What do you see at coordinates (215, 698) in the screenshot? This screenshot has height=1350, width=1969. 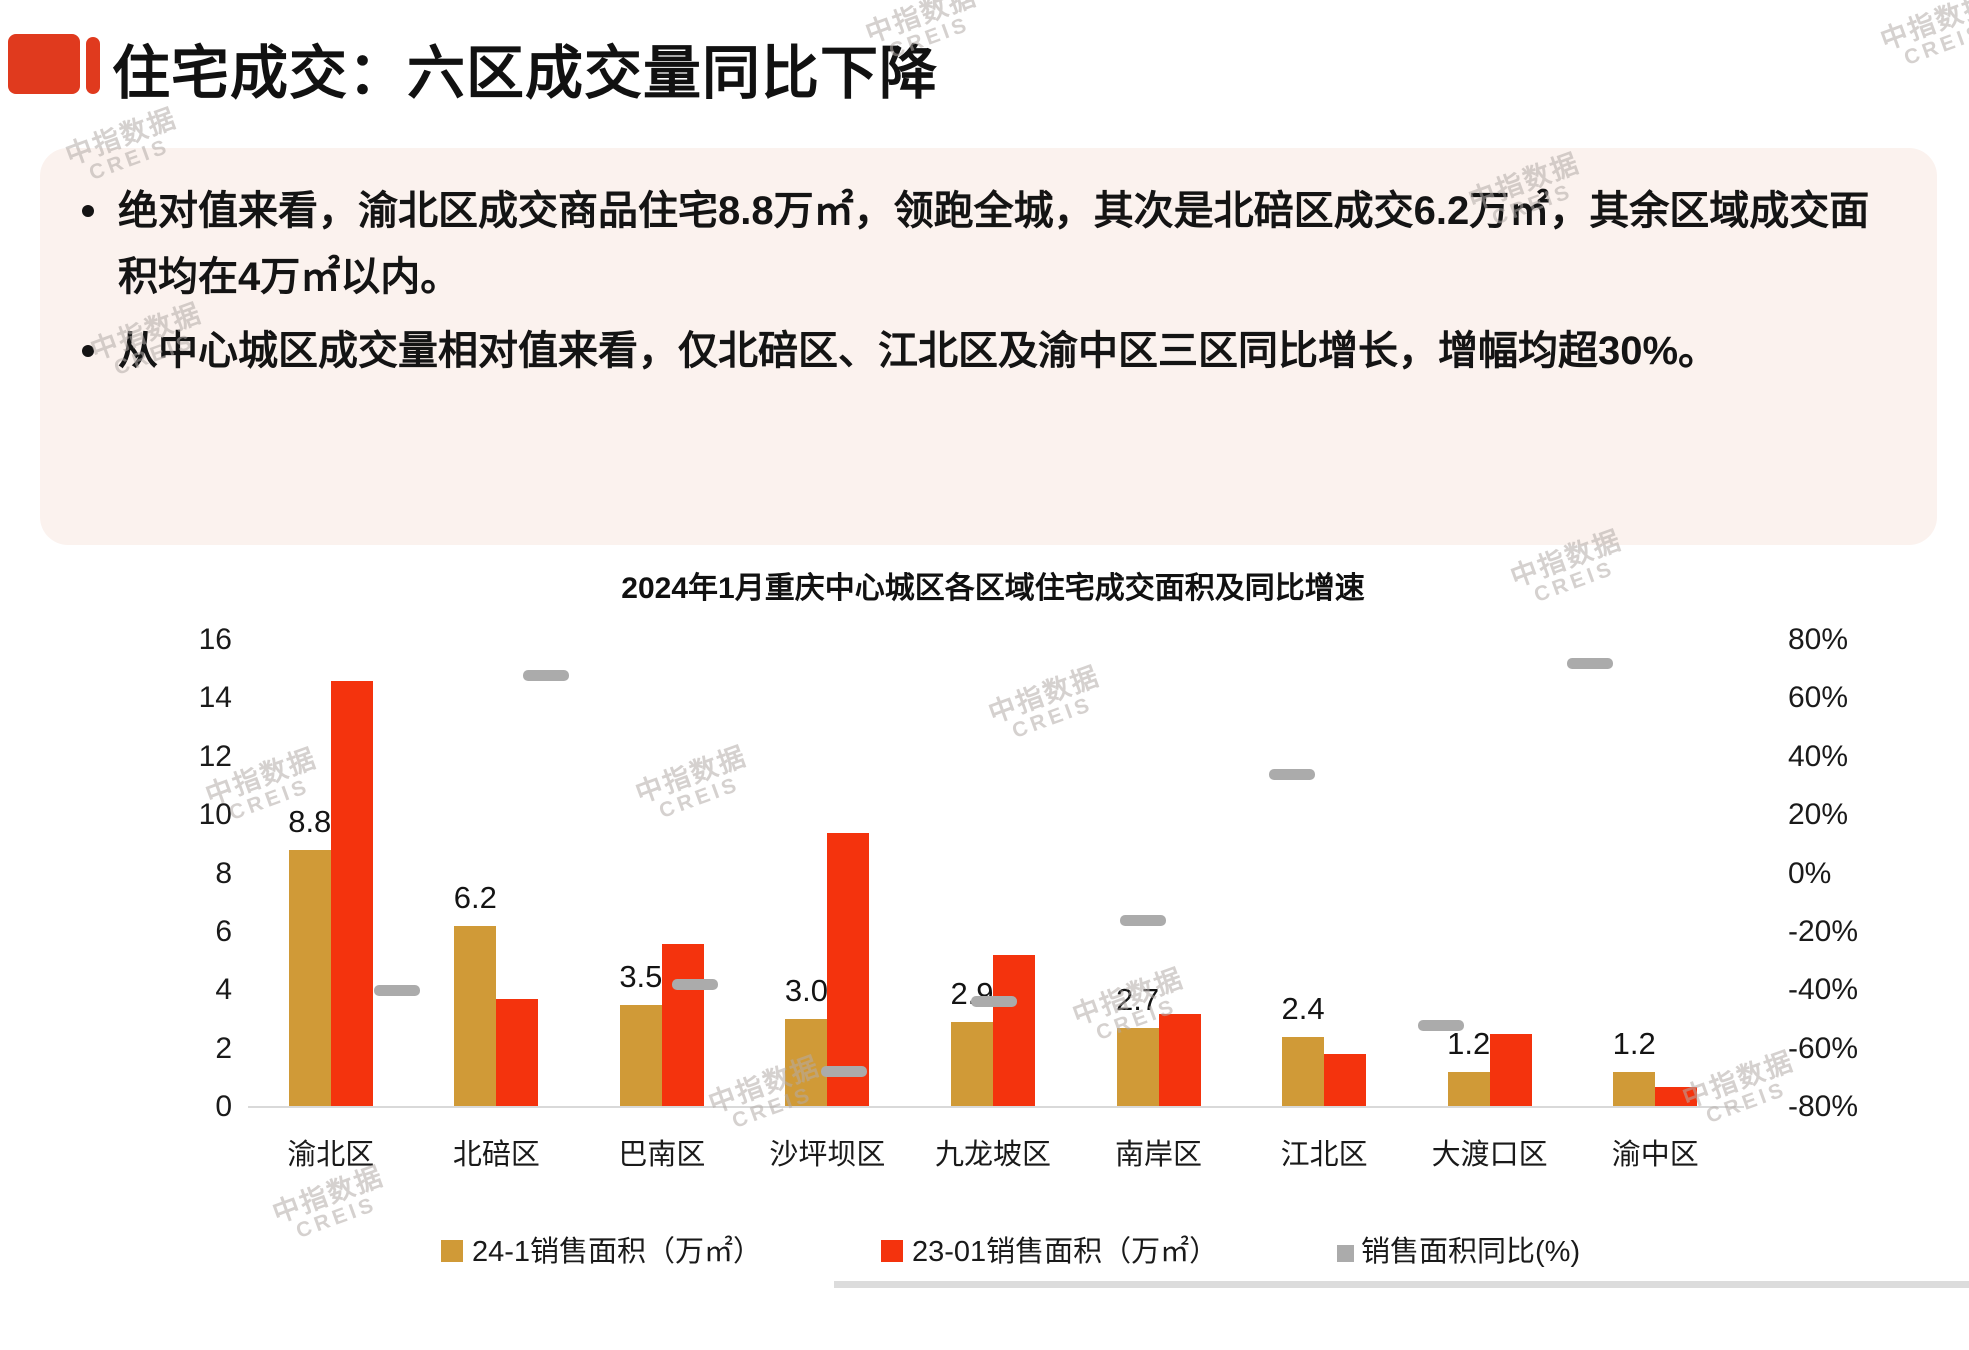 I see `y-axis-tick-label: 14` at bounding box center [215, 698].